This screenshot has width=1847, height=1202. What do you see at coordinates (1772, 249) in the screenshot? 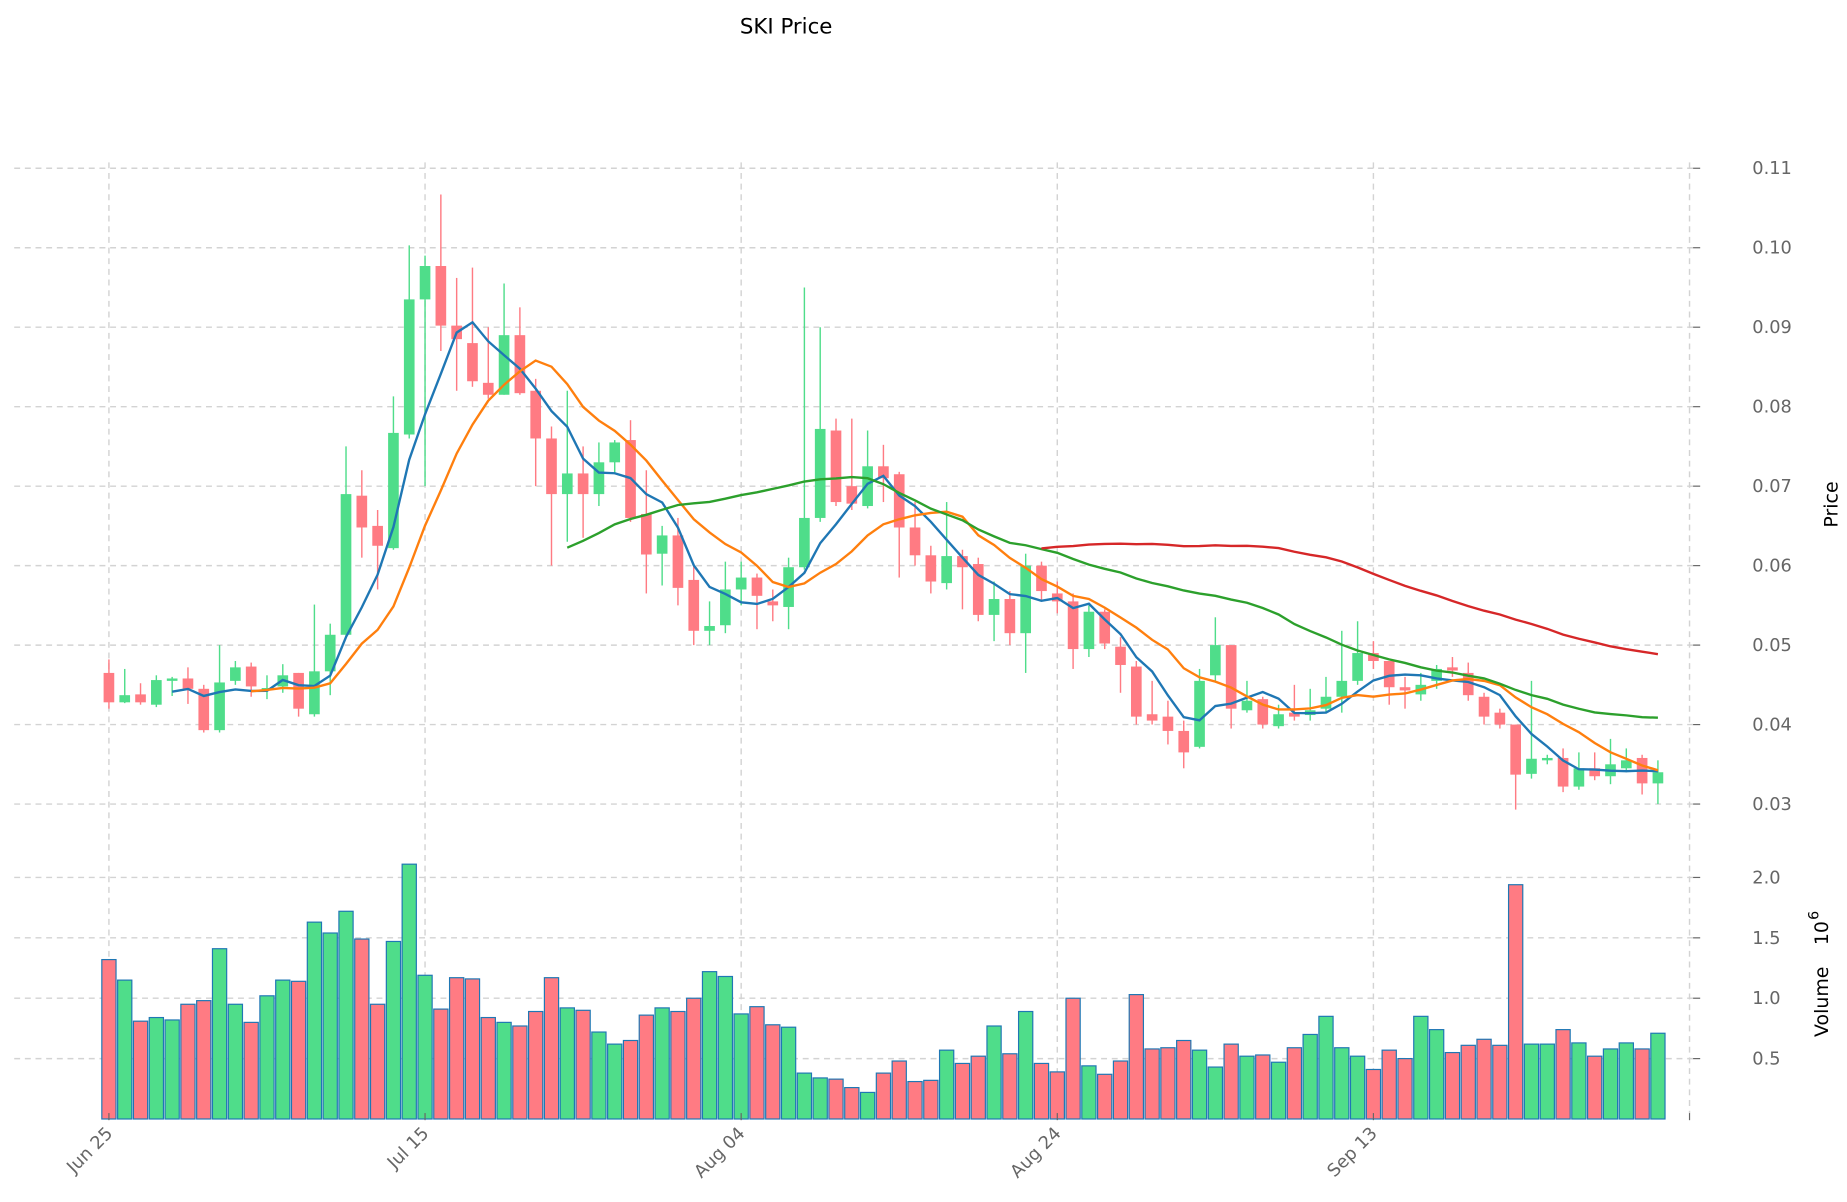
I see `price-tick-label: 0.10` at bounding box center [1772, 249].